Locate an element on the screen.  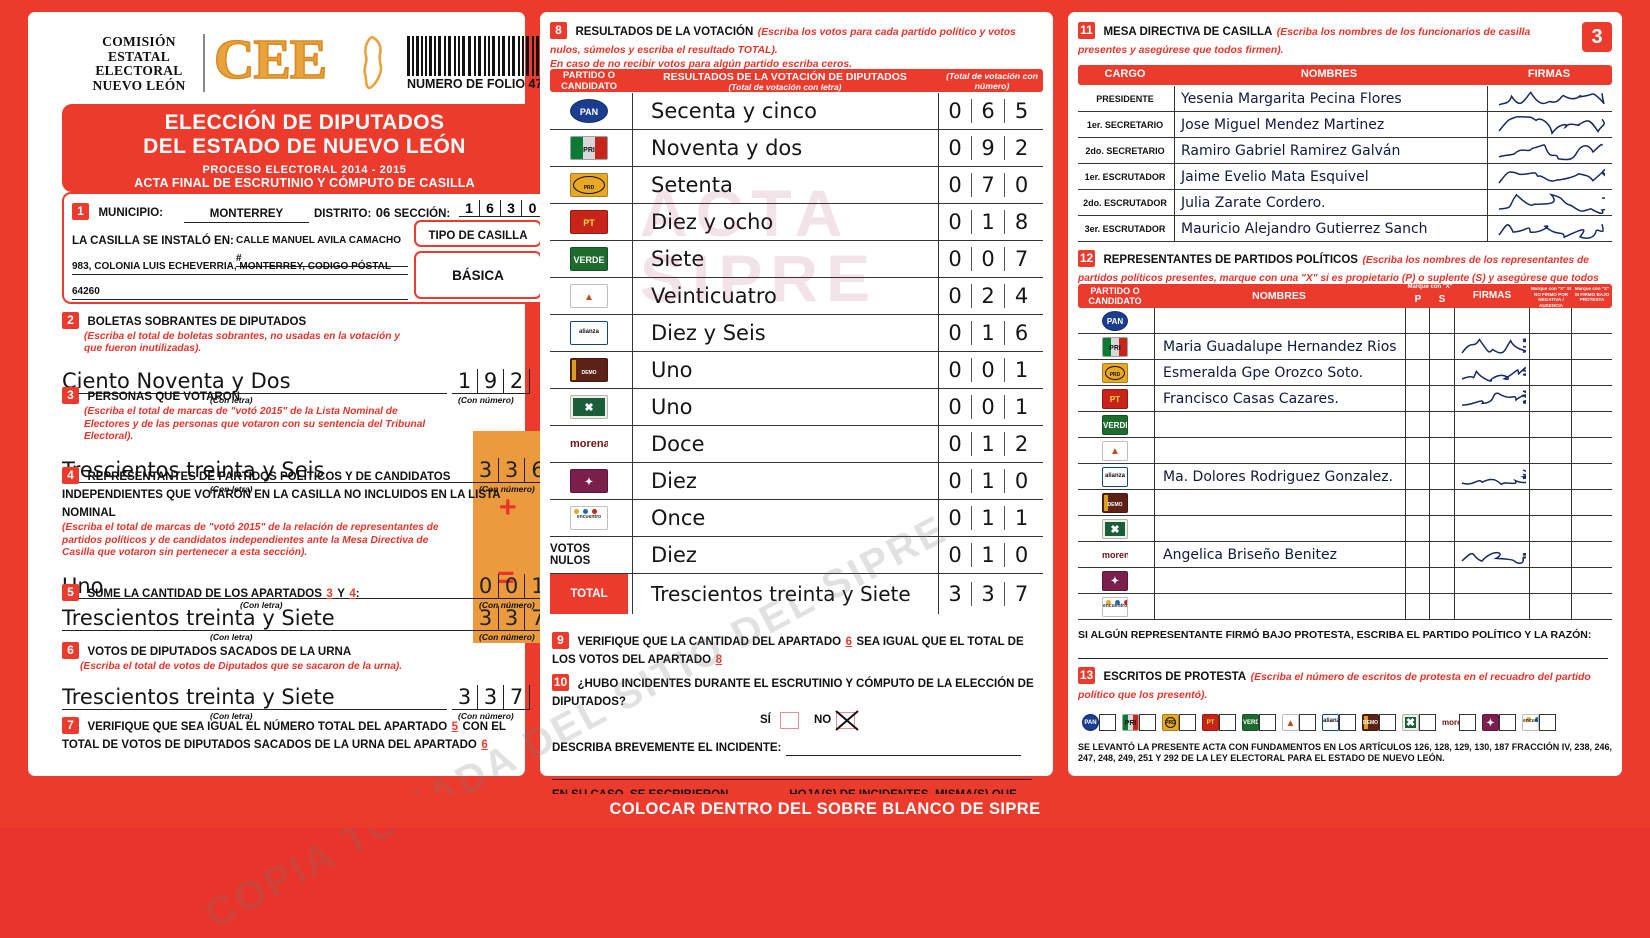
vote-digit-2: 2 is located at coordinates (988, 296).